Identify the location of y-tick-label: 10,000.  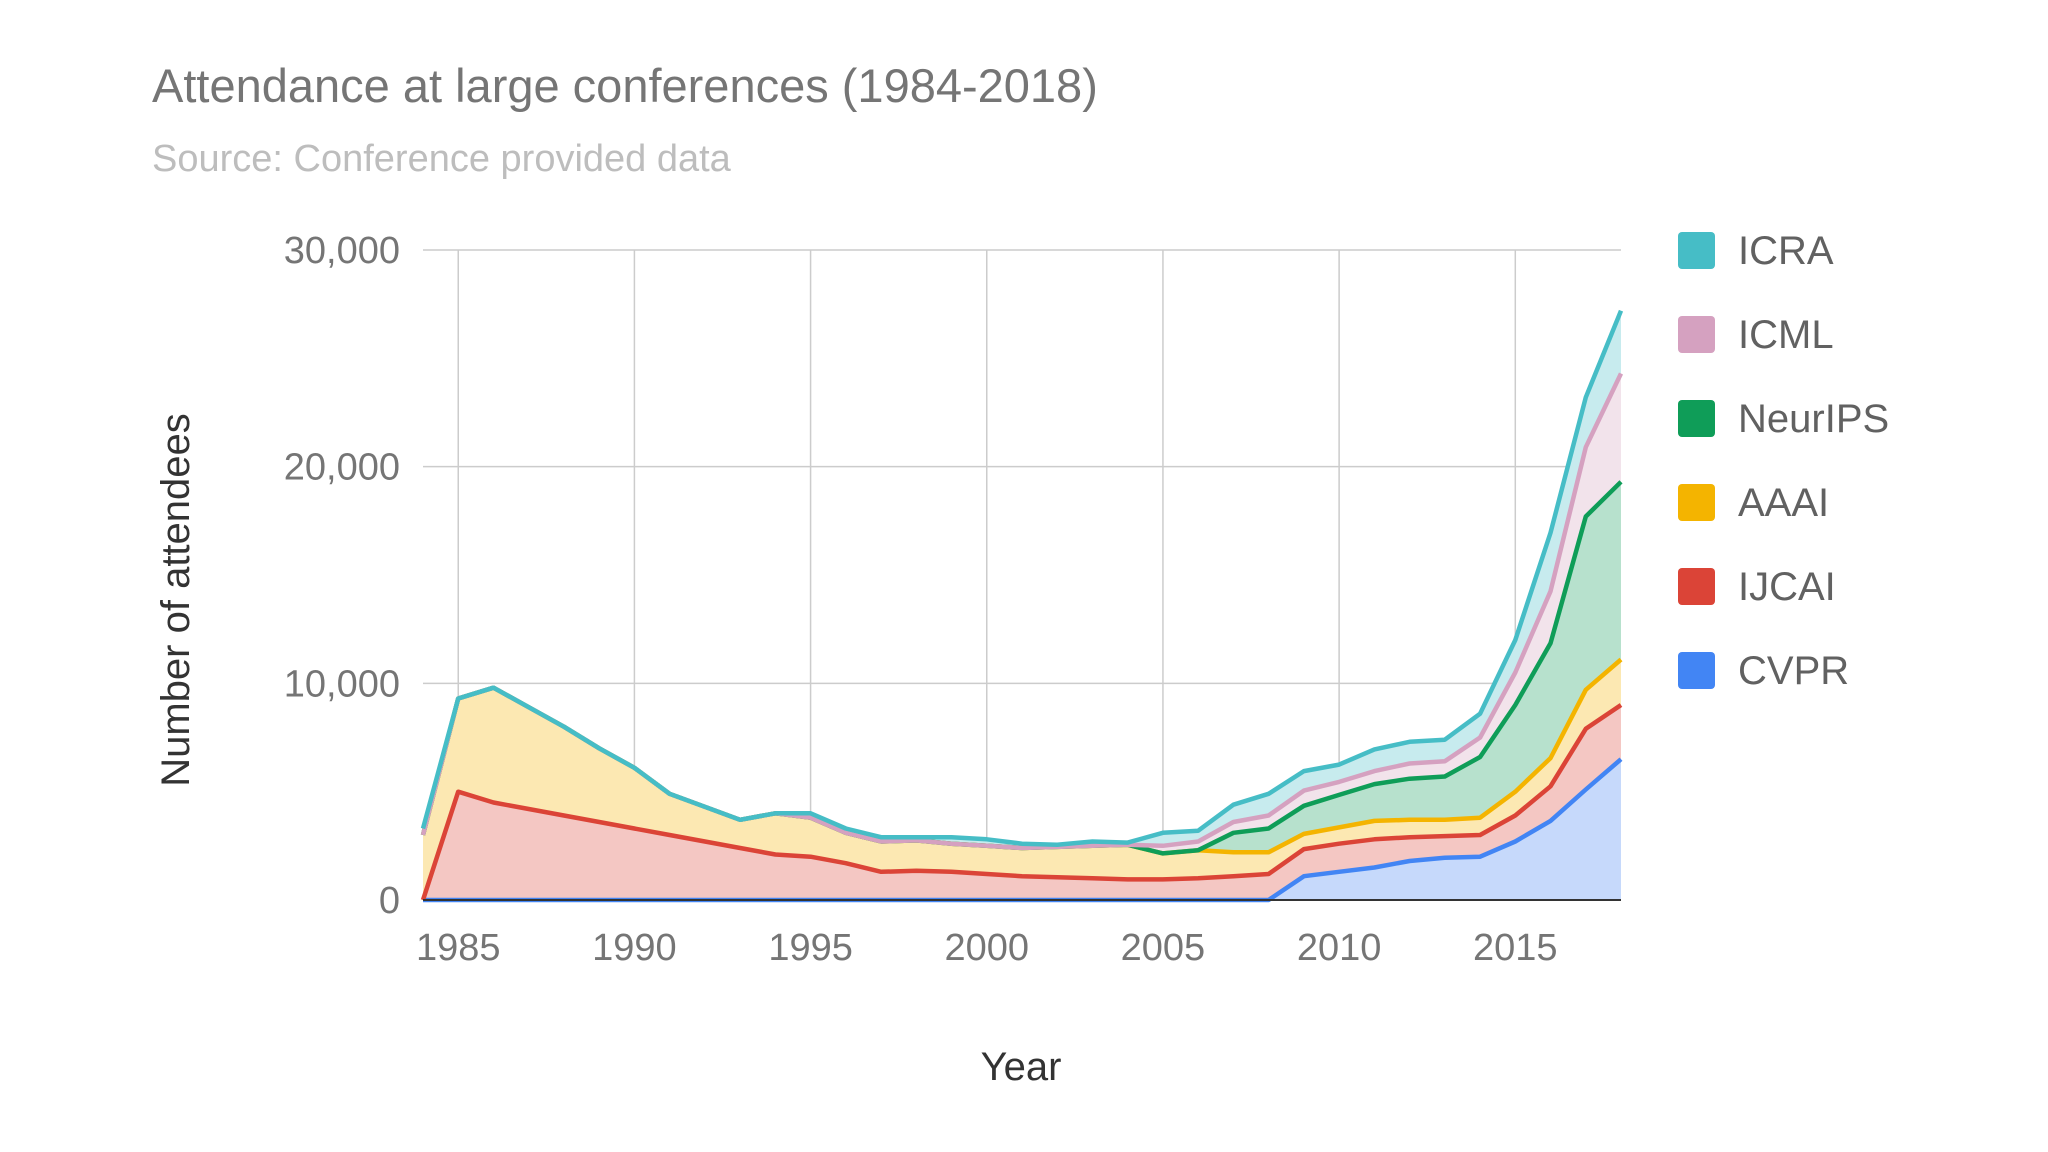
(342, 684).